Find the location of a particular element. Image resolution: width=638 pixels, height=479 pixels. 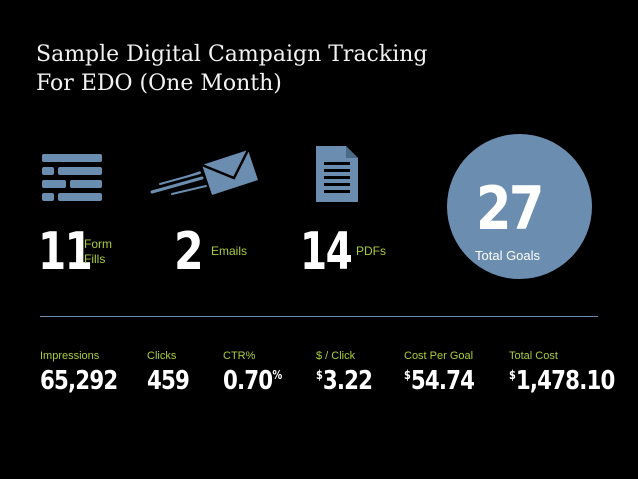

clicks-value: 459 is located at coordinates (168, 381).